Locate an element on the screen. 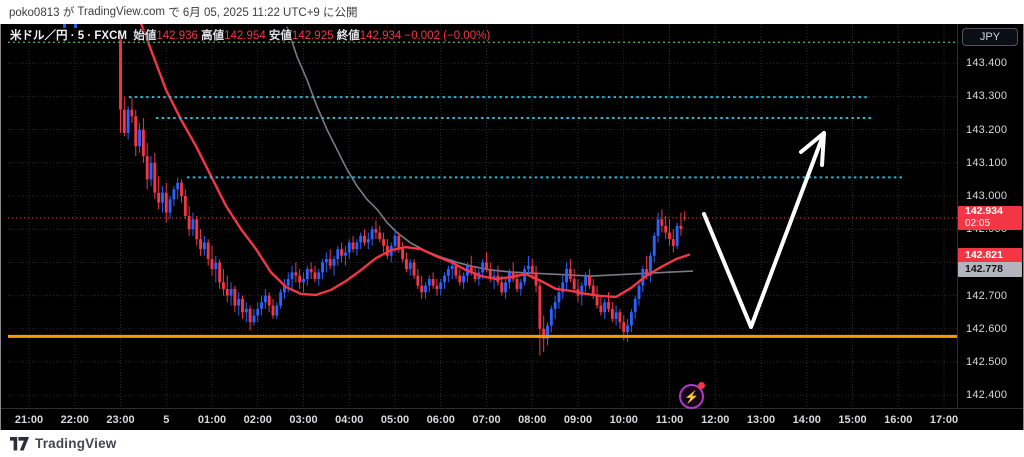  price-tick-label: 143.000 is located at coordinates (987, 196).